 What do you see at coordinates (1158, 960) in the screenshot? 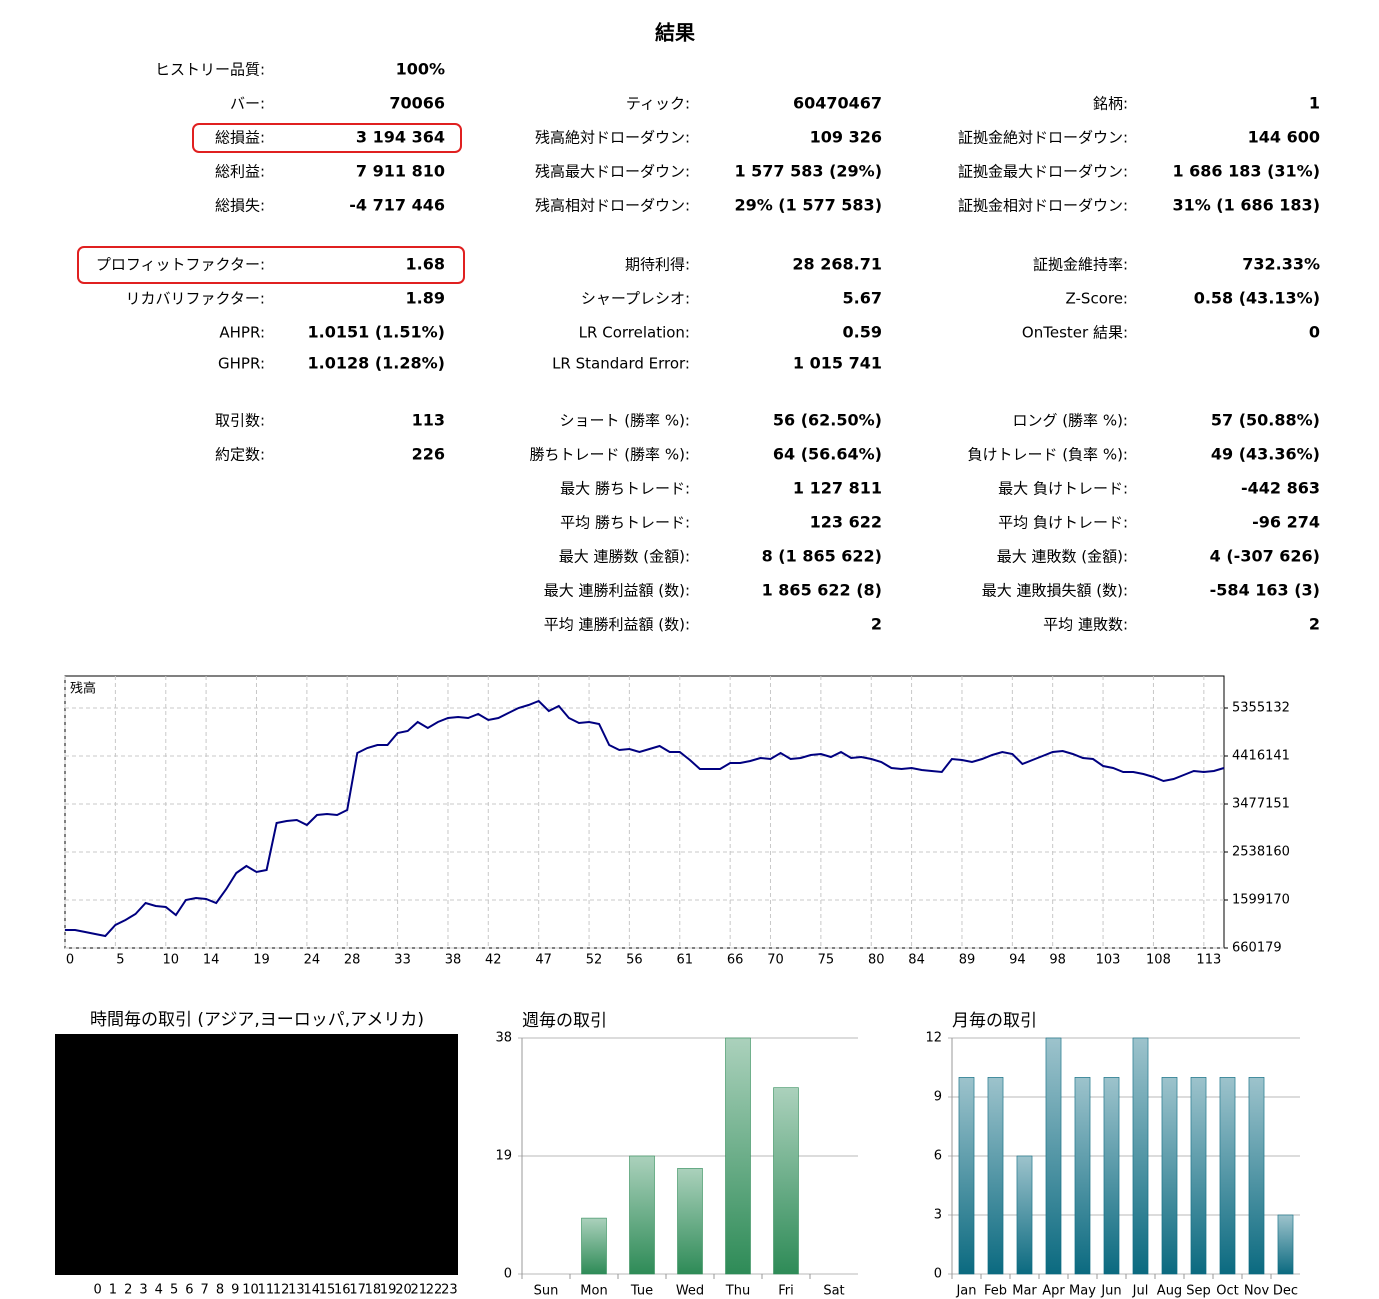
I see `x-tick-label: 108` at bounding box center [1158, 960].